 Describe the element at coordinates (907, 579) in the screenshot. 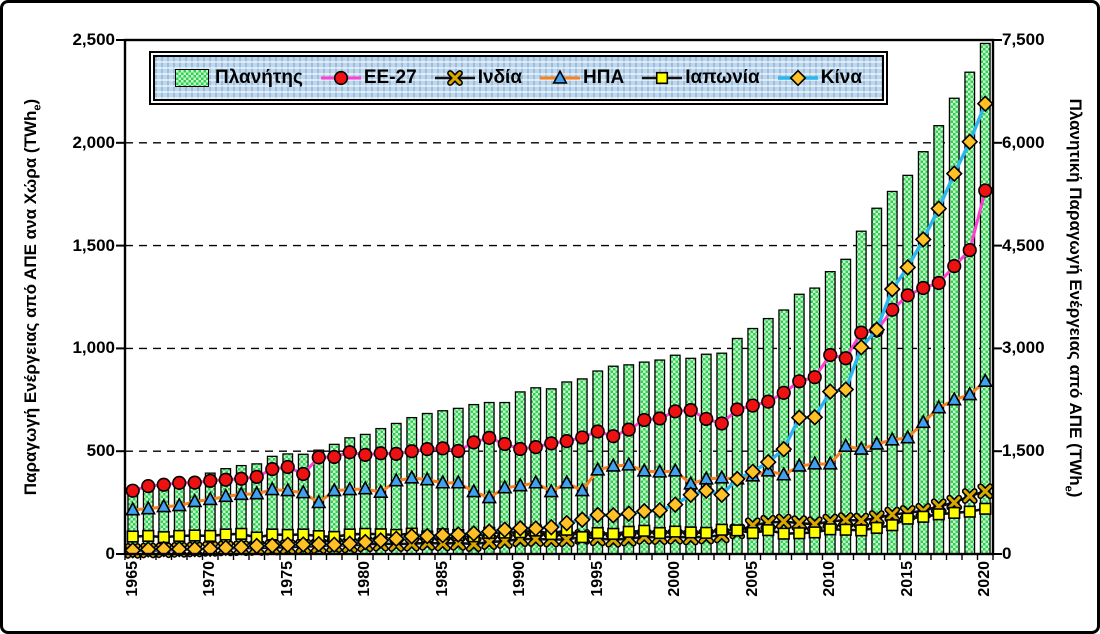

I see `x-axis-tick-label: 2015` at that location.